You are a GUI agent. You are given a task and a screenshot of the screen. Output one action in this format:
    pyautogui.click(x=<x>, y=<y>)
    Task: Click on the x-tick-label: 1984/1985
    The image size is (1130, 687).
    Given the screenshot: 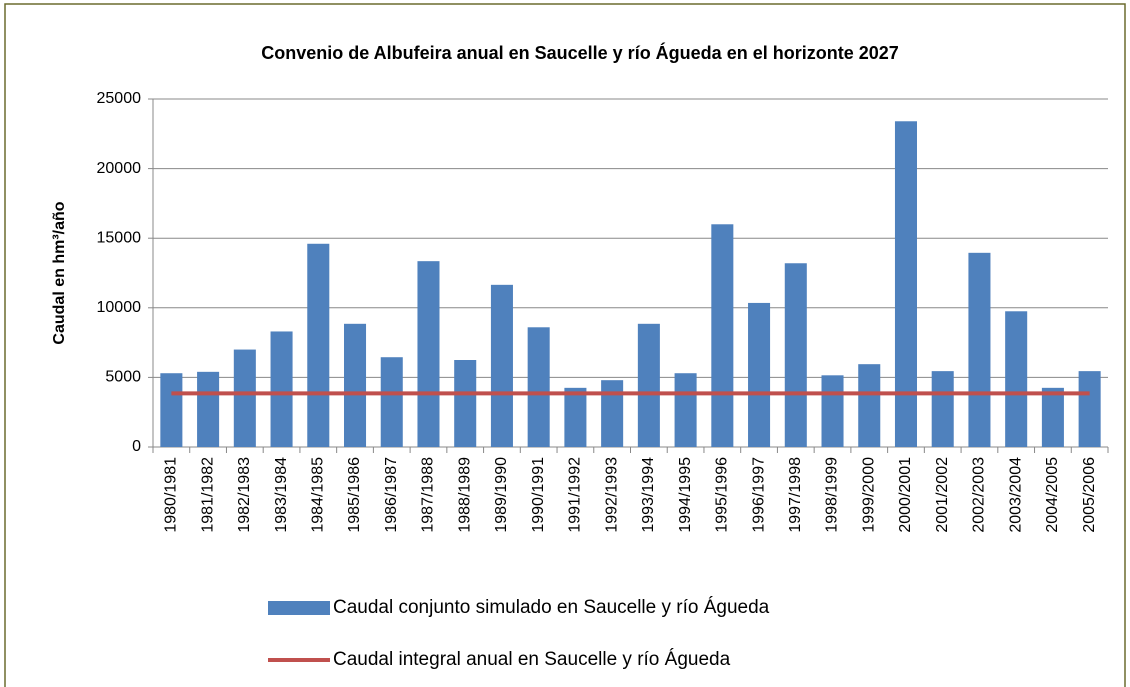 What is the action you would take?
    pyautogui.click(x=318, y=495)
    